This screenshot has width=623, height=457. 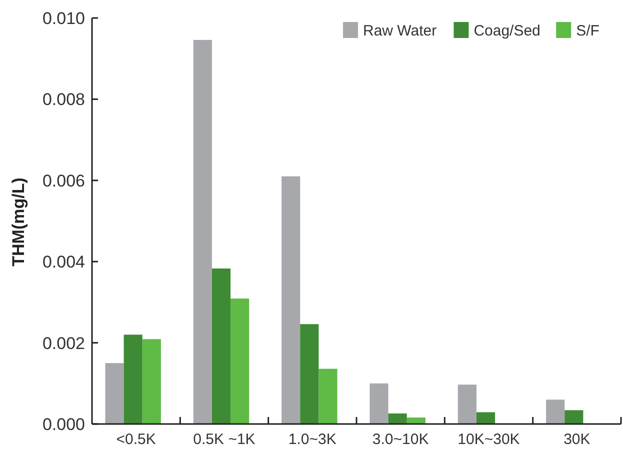 What do you see at coordinates (489, 439) in the screenshot?
I see `x-tick-label: 10K~30K` at bounding box center [489, 439].